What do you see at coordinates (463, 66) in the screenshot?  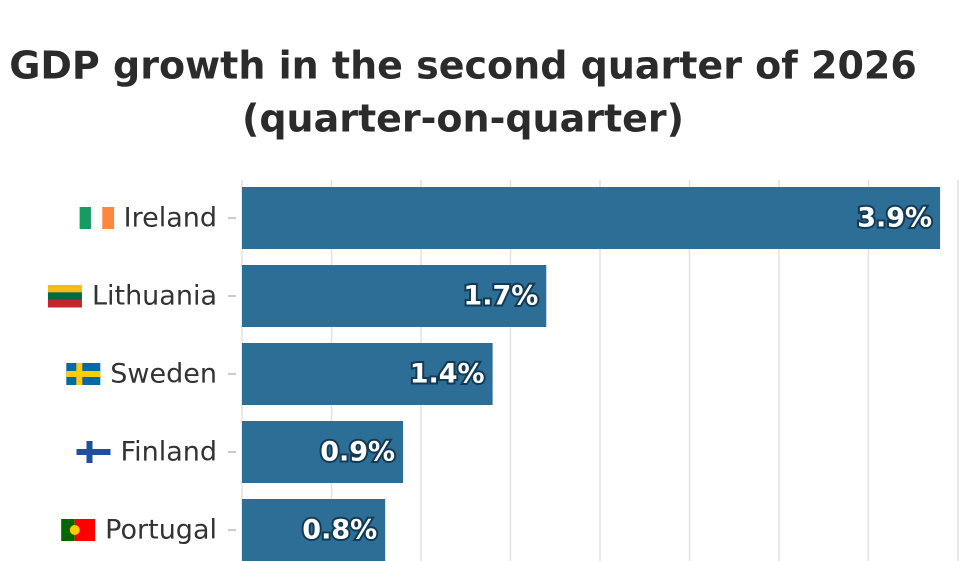 I see `chart-title: GDP growth in the second quarter of 2026` at bounding box center [463, 66].